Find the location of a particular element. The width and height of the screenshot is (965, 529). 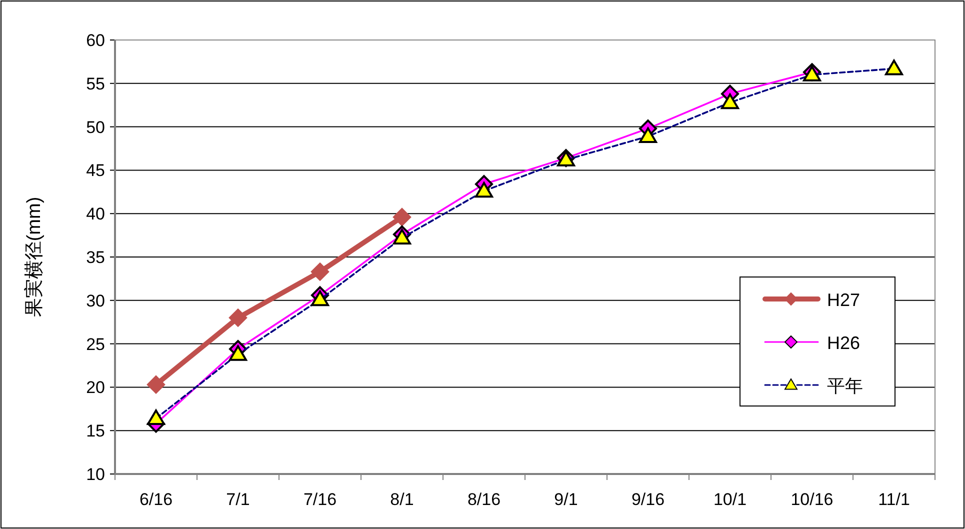

x-tick-label: 8/16 is located at coordinates (484, 499).